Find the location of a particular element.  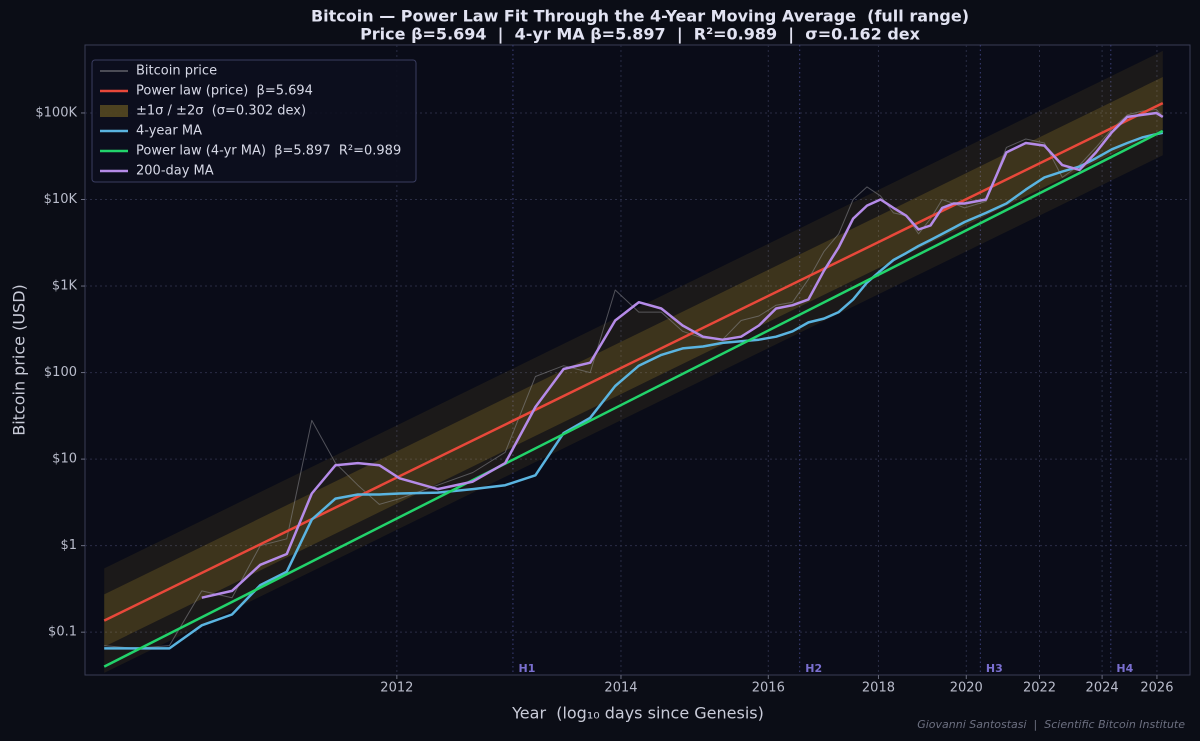

x-axis-title: Year (log₁₀ days since Genesis) is located at coordinates (637, 713).